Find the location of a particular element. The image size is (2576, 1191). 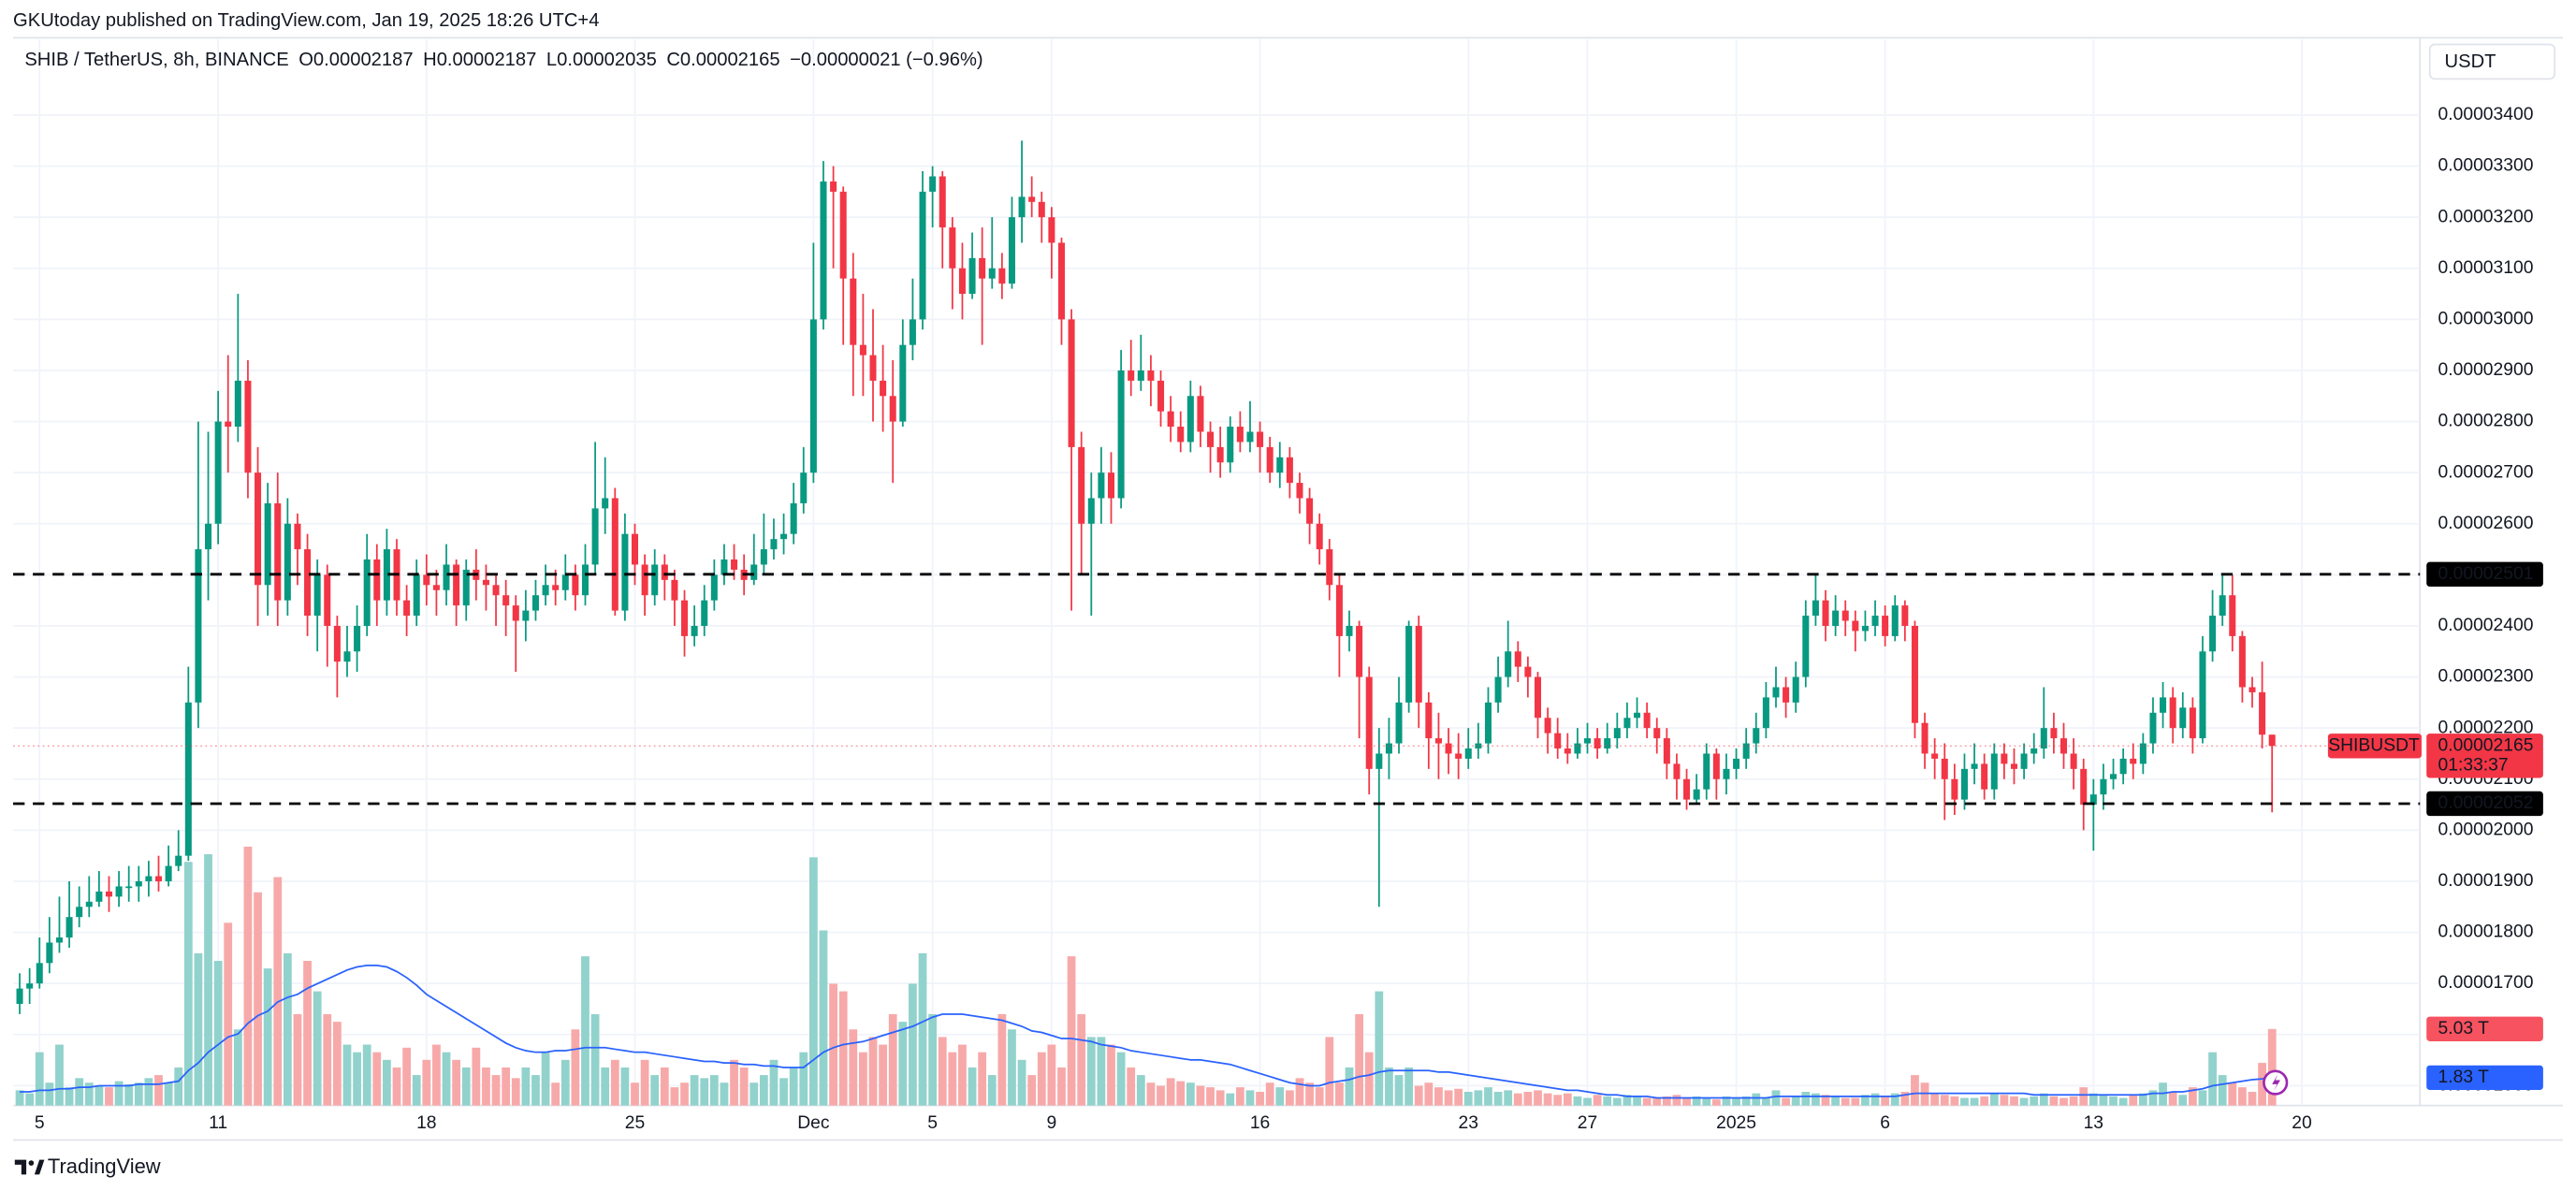

alert-icon is located at coordinates (2276, 1082).